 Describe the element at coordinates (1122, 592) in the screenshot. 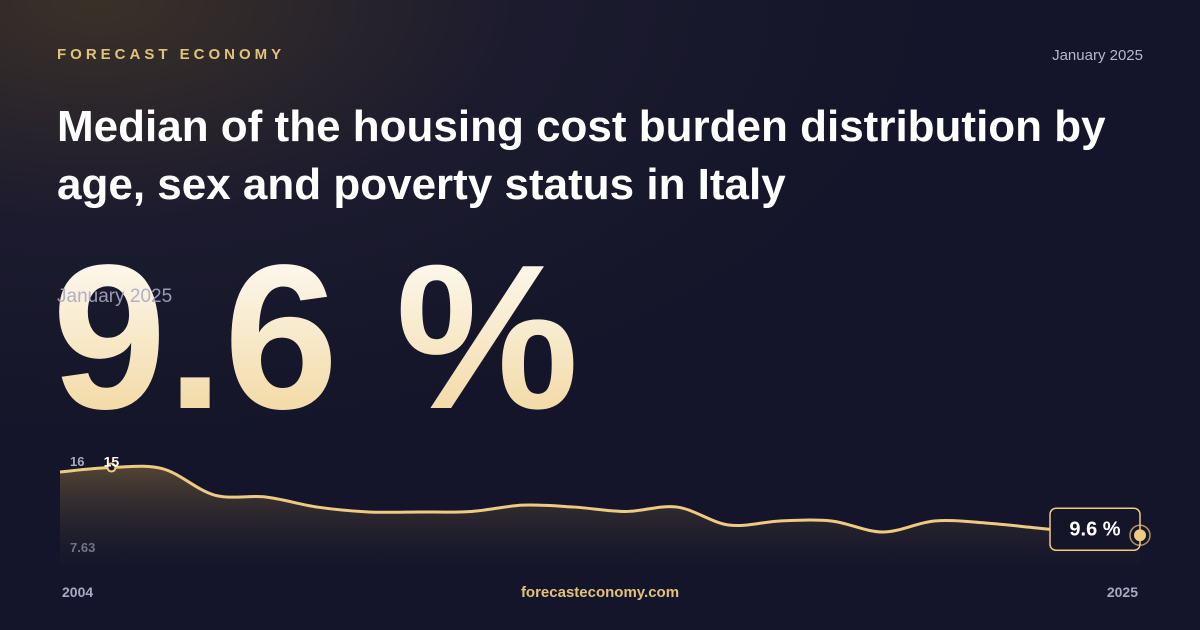

I see `x-tick-label: 2025` at that location.